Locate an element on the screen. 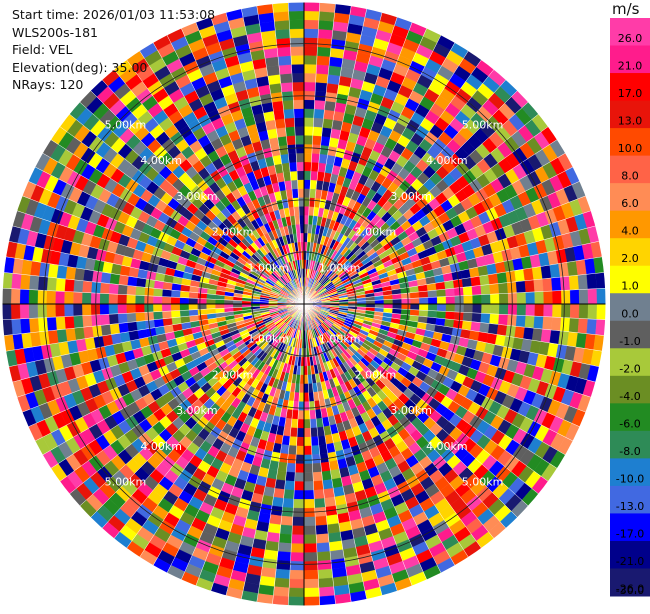  range-ring-label: 2.00km is located at coordinates (233, 374).